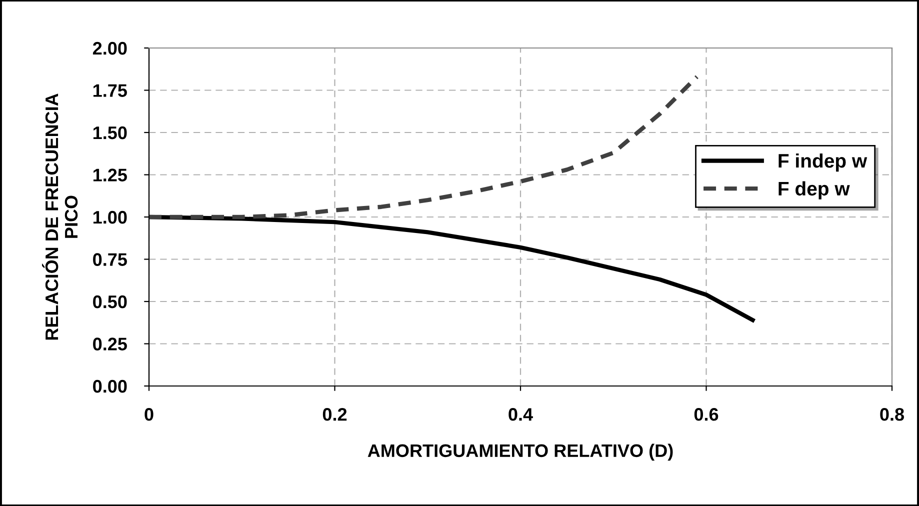  Describe the element at coordinates (110, 259) in the screenshot. I see `y-tick-label: 0.75` at that location.